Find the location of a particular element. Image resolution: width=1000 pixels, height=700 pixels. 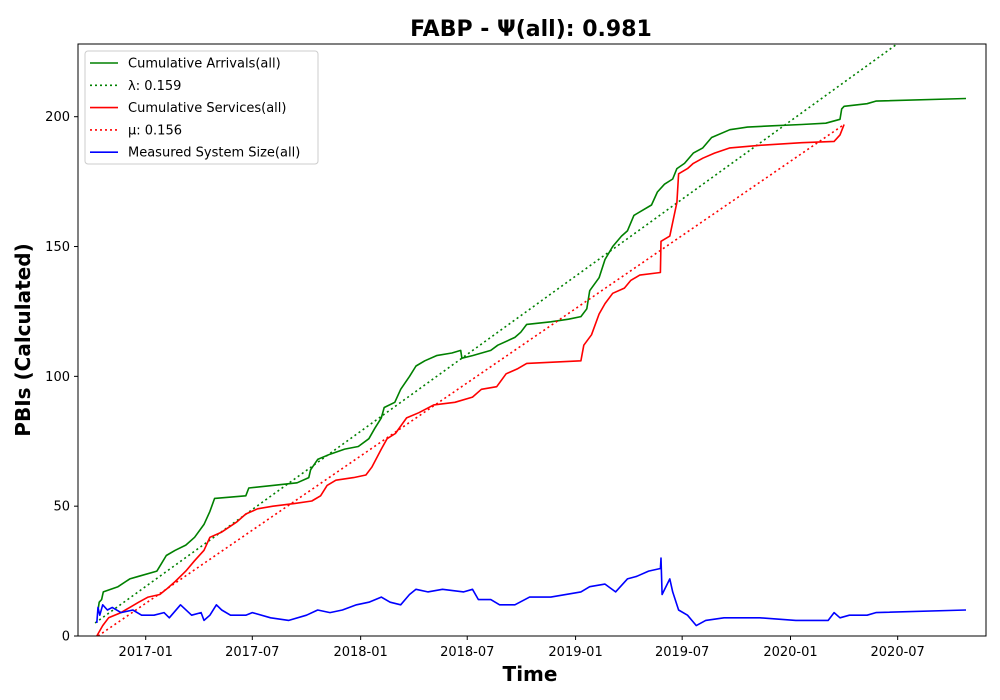

x-tick-label: 2019-01 is located at coordinates (575, 652).